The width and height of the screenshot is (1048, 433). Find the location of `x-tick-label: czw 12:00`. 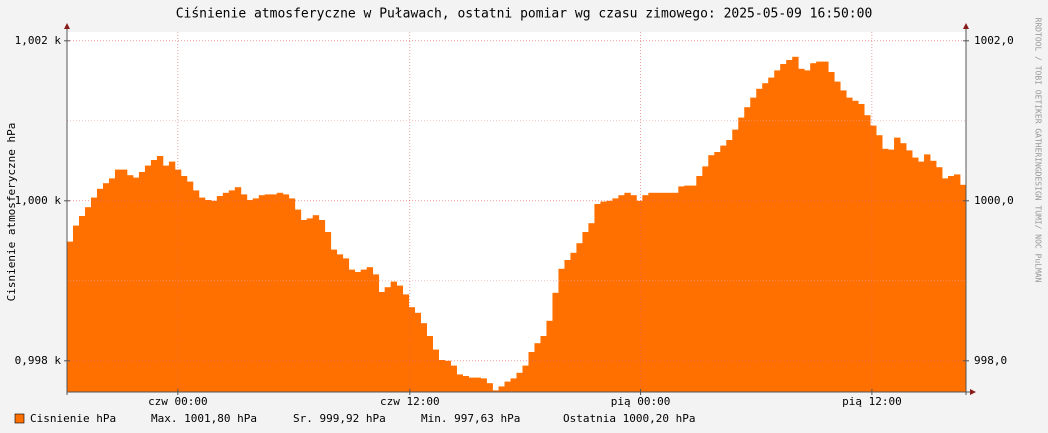

x-tick-label: czw 12:00 is located at coordinates (410, 401).